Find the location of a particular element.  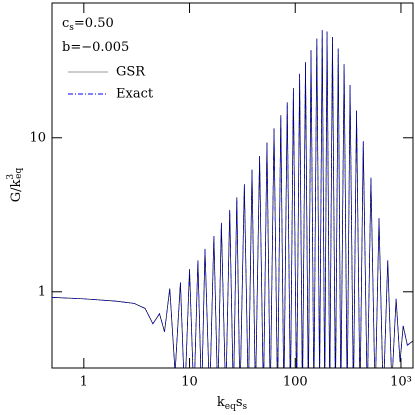

x-tick-label: 10 is located at coordinates (189, 382).